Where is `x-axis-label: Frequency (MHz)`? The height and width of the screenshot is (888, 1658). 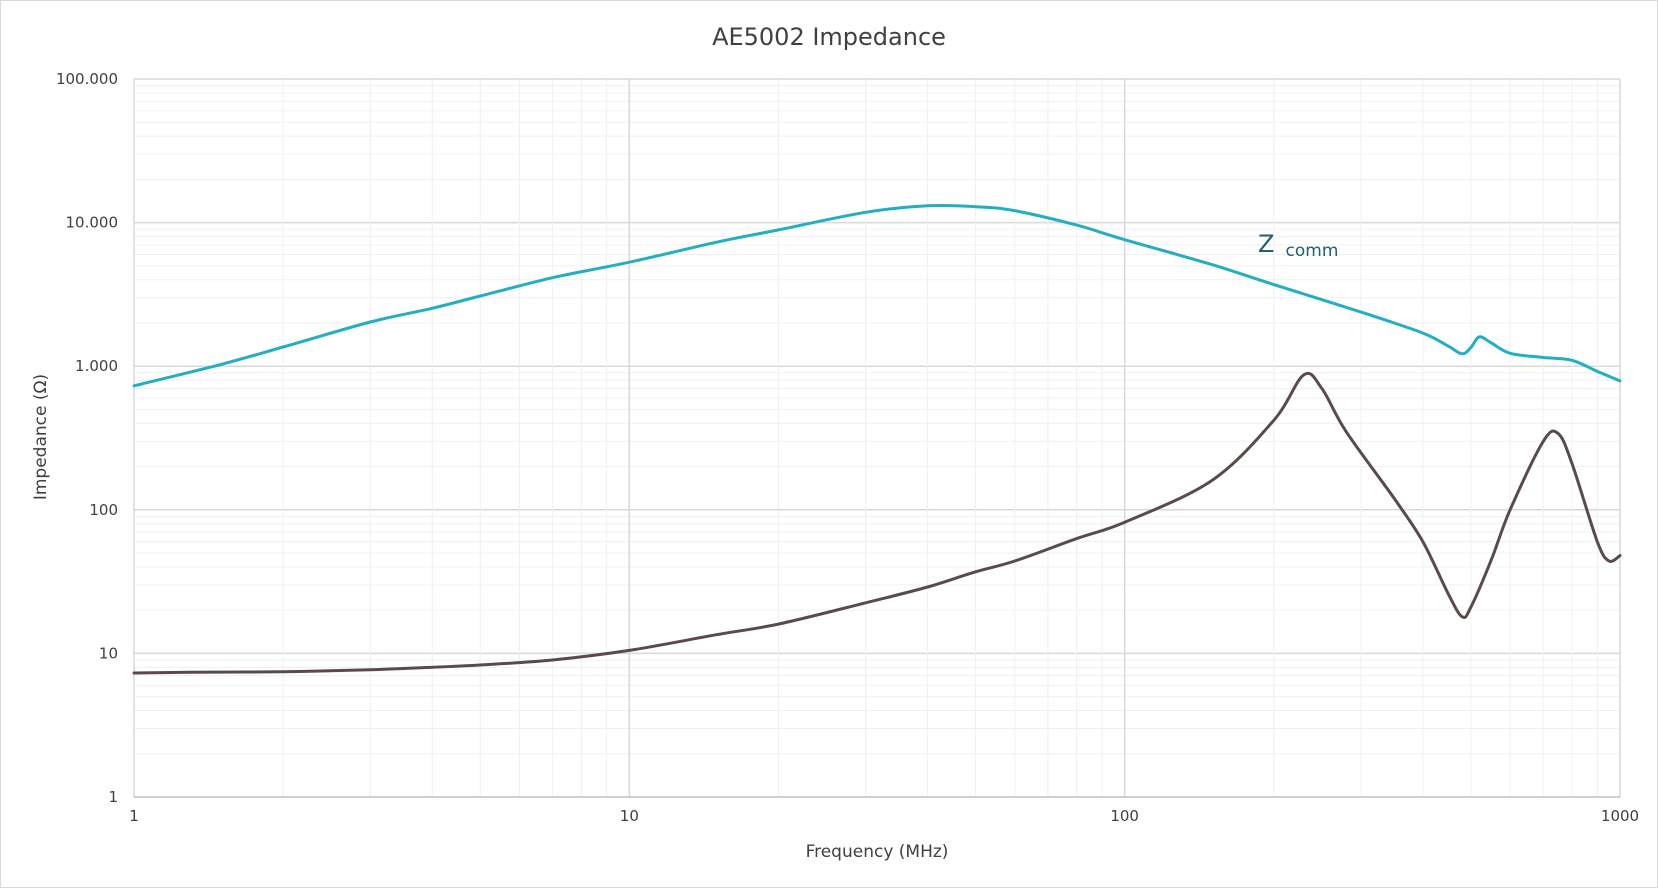
x-axis-label: Frequency (MHz) is located at coordinates (877, 852).